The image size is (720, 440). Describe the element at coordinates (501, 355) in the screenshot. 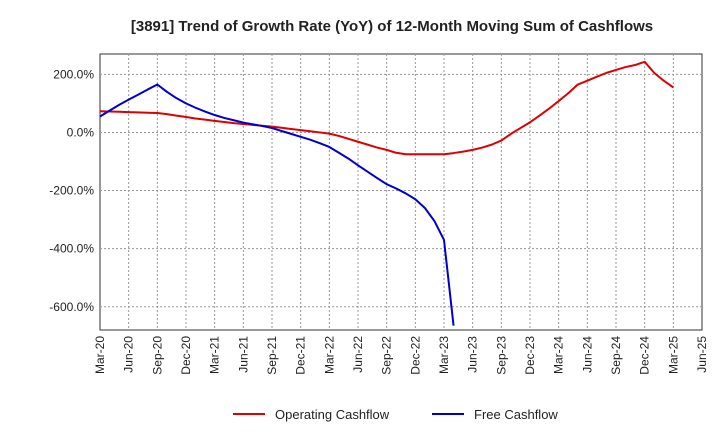

I see `x-tick-label: Sep-23` at that location.